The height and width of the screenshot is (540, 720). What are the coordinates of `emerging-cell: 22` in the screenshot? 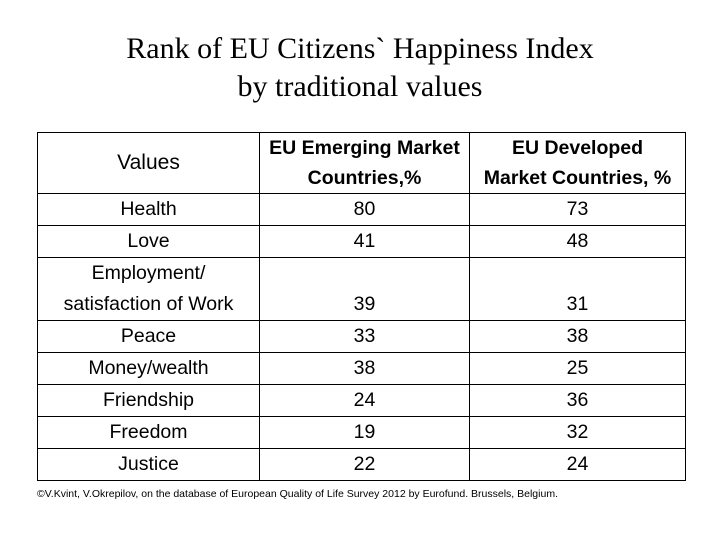 It's located at (364, 464).